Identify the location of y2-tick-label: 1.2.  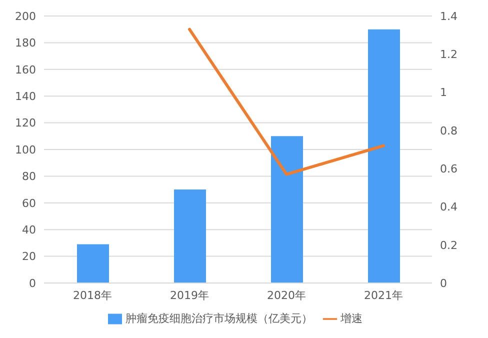
(449, 55).